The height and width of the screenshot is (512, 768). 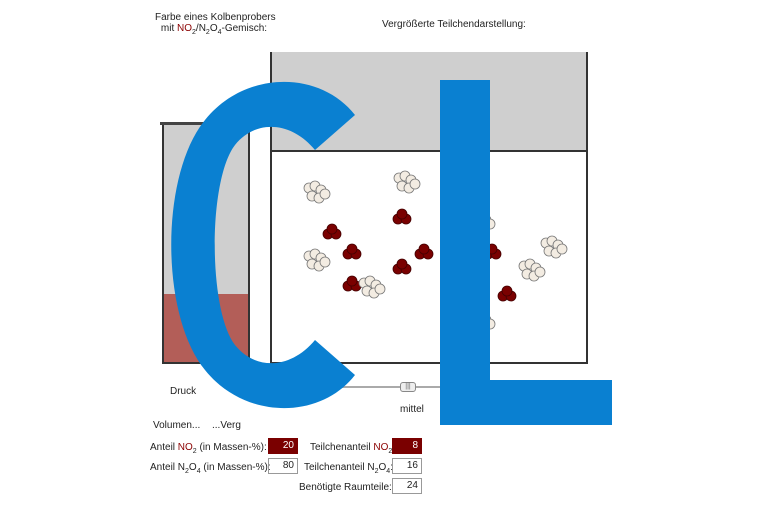 What do you see at coordinates (283, 466) in the screenshot?
I see `anteil-n2o4-field: 80` at bounding box center [283, 466].